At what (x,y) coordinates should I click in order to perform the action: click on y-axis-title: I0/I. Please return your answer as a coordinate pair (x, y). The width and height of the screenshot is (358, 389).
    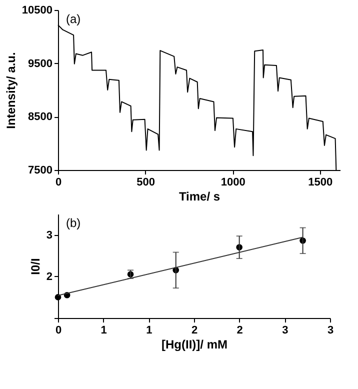
    Looking at the image, I should click on (35, 266).